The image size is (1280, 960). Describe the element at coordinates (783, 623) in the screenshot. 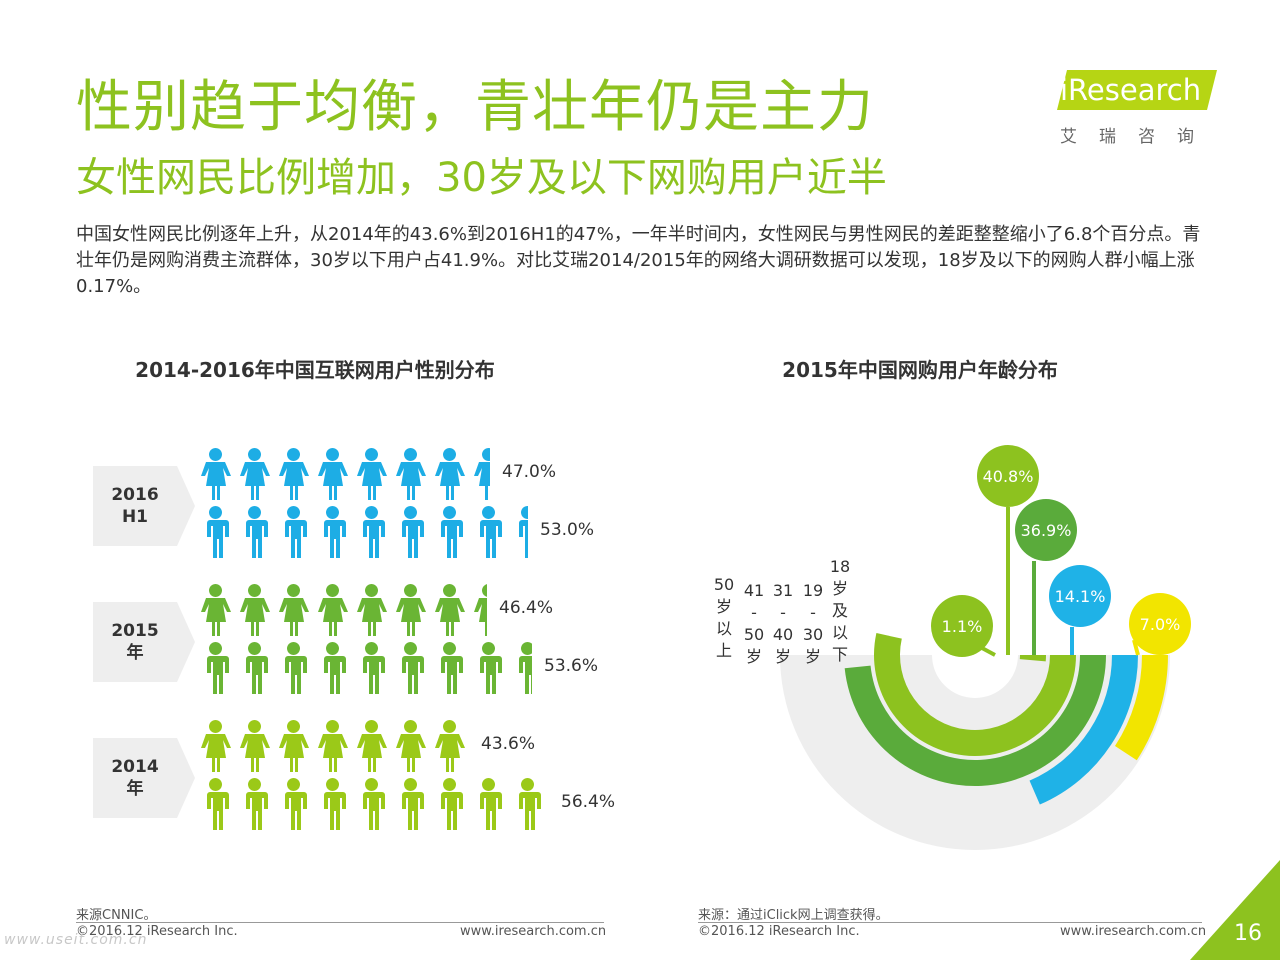

I see `age-axis-label-2: 31-40 岁` at that location.